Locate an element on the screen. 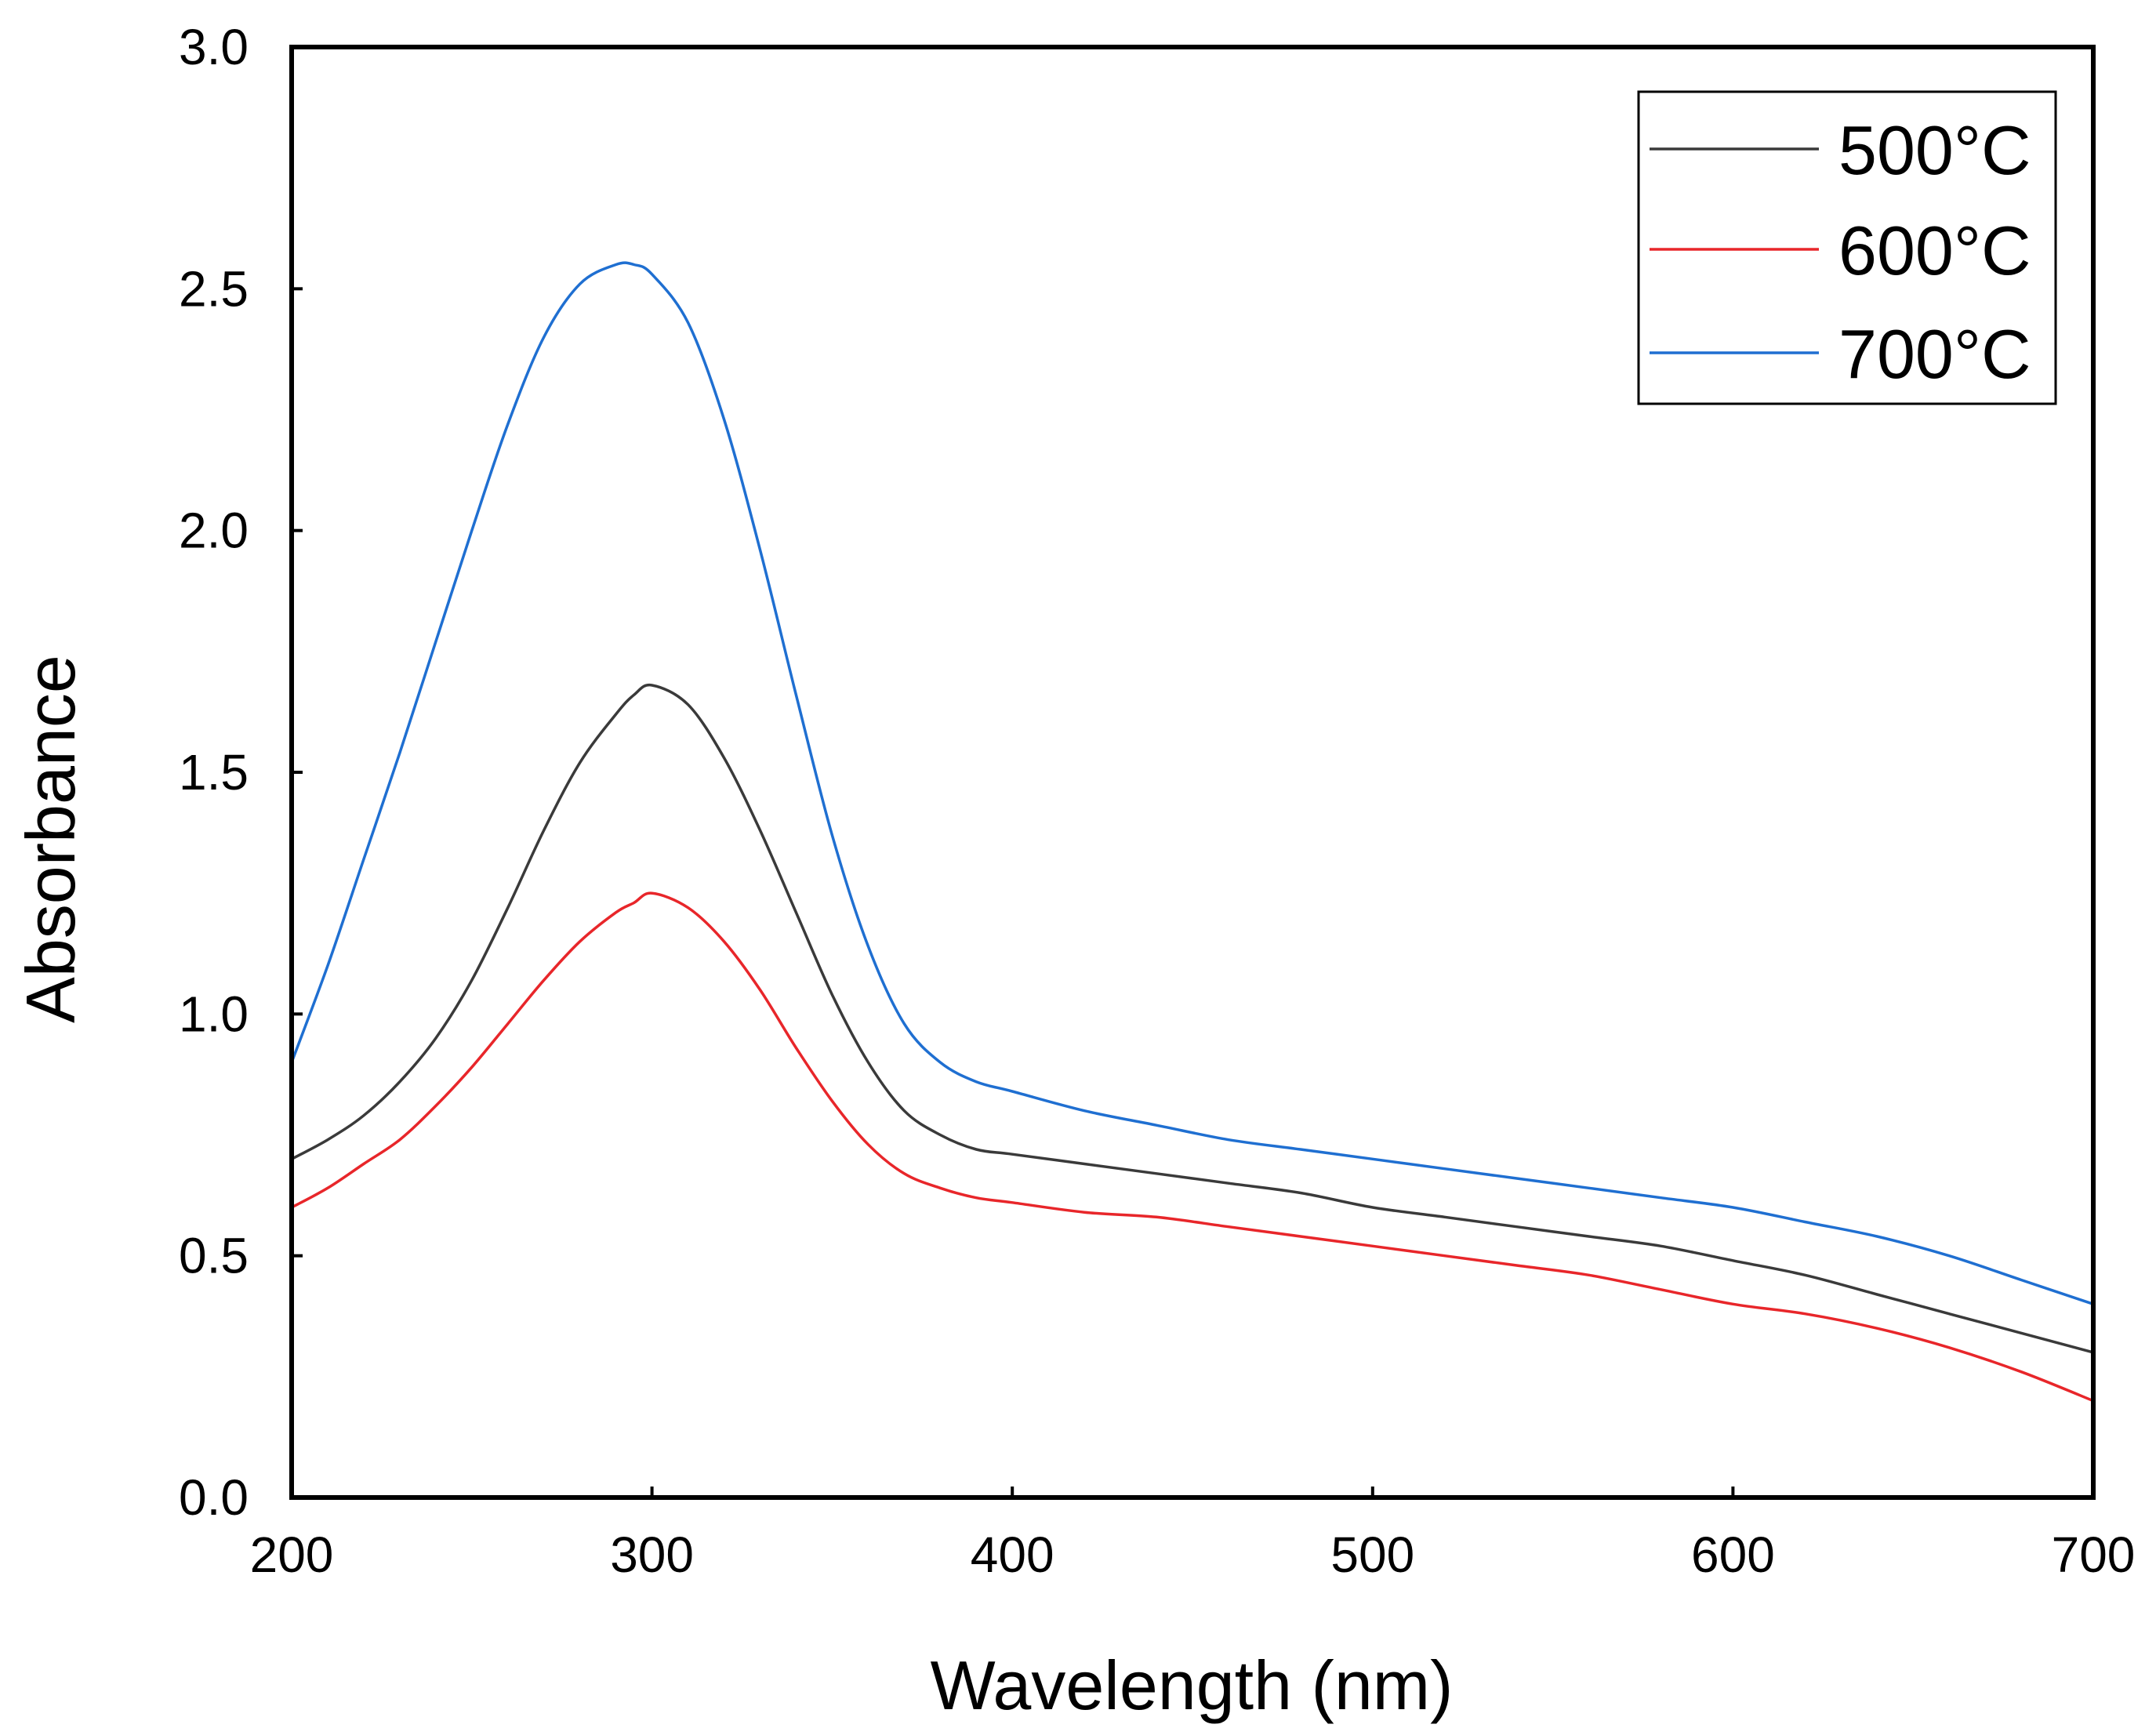  y-tick-label: 0.0 is located at coordinates (214, 1497).